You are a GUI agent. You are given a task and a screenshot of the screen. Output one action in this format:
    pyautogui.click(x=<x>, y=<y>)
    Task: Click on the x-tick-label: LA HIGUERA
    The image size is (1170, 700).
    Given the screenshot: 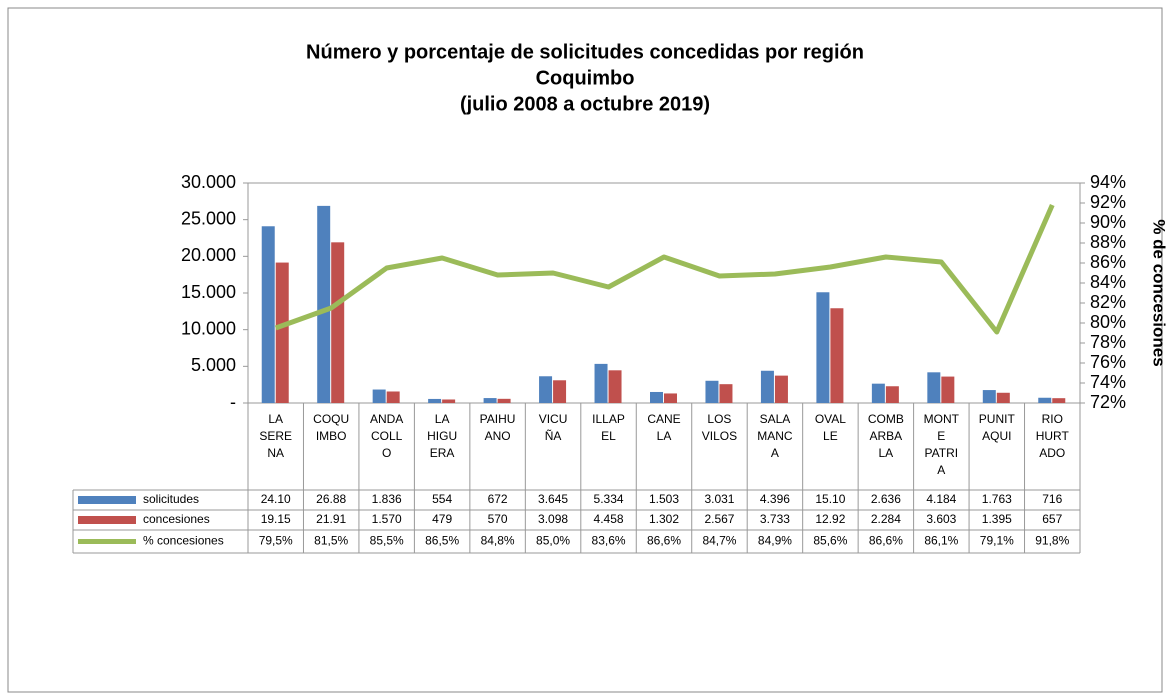 What is the action you would take?
    pyautogui.click(x=442, y=436)
    